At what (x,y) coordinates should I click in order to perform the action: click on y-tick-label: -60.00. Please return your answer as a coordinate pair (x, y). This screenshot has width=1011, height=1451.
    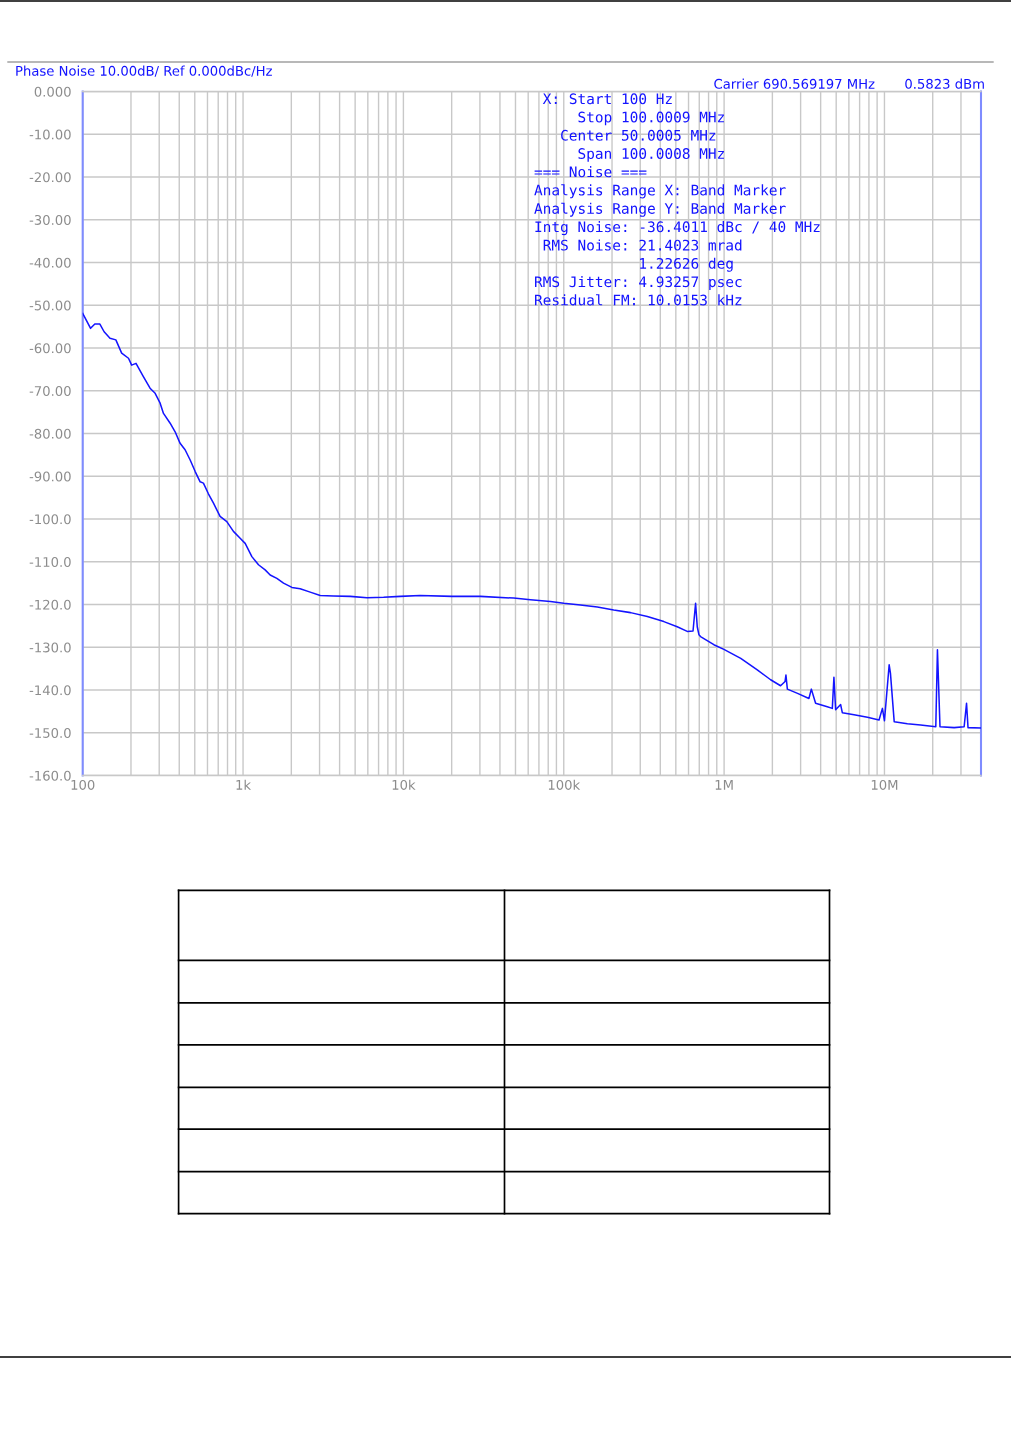
    Looking at the image, I should click on (50, 348).